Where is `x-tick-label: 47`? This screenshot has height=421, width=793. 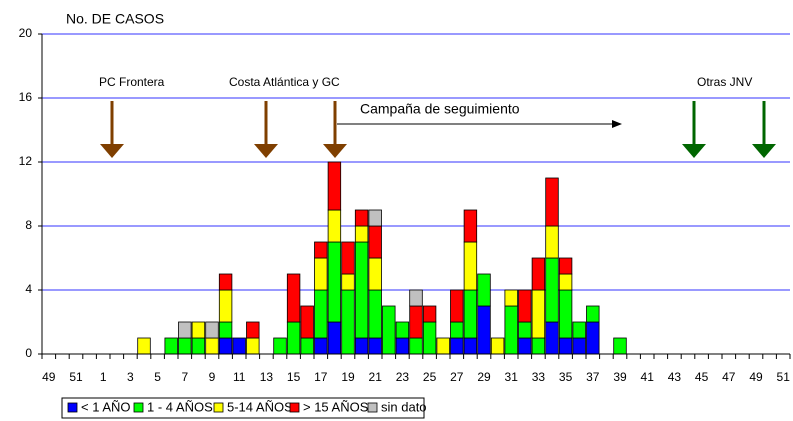
x-tick-label: 47 is located at coordinates (729, 377).